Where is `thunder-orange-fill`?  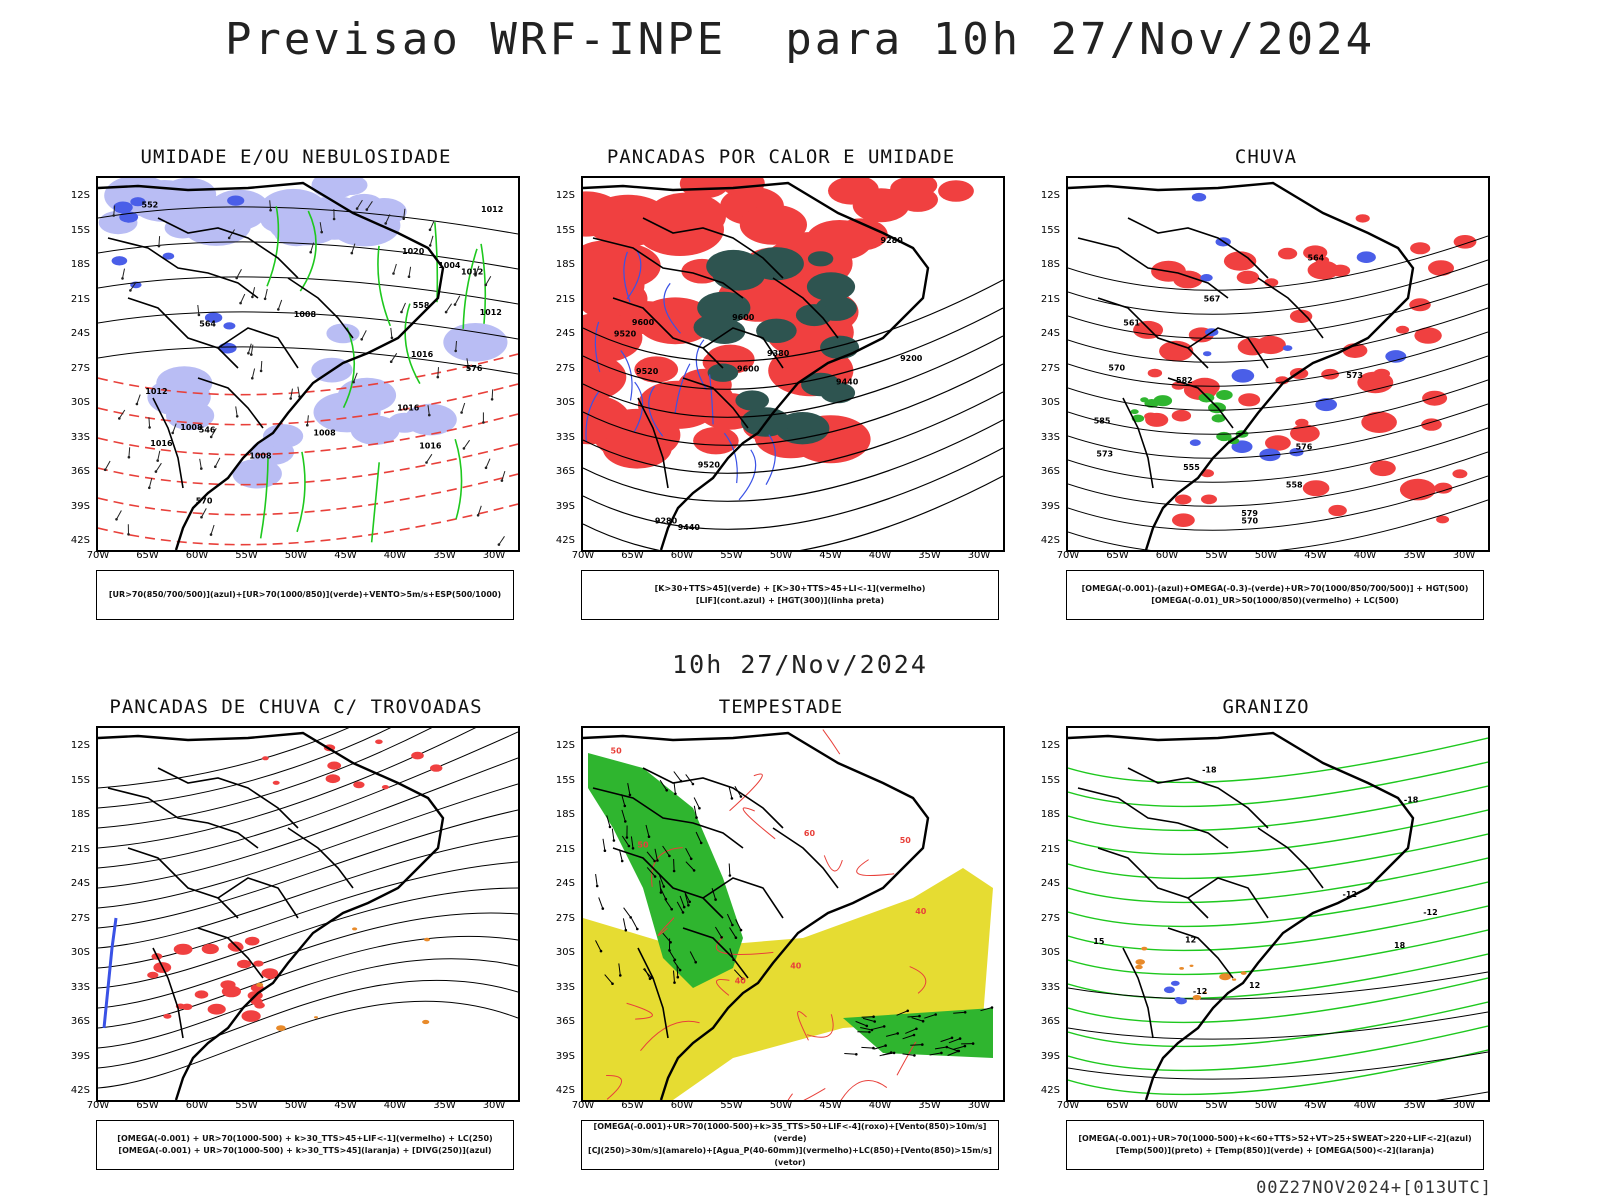 thunder-orange-fill is located at coordinates (427, 939).